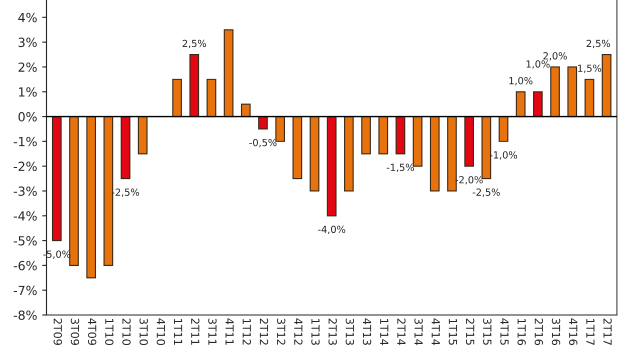 The image size is (620, 350). I want to click on data-label: -1,5%, so click(400, 168).